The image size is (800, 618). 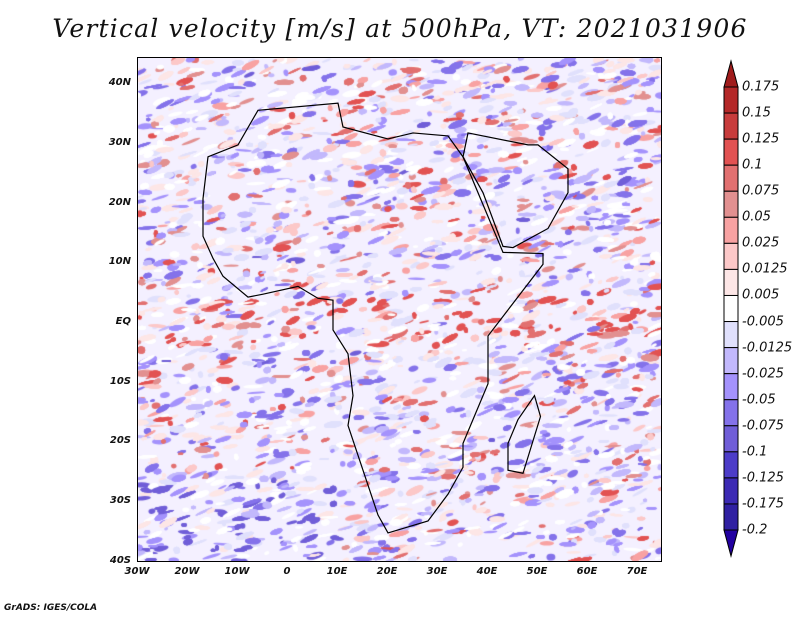 I want to click on lat-tick-label: 40N, so click(x=119, y=83).